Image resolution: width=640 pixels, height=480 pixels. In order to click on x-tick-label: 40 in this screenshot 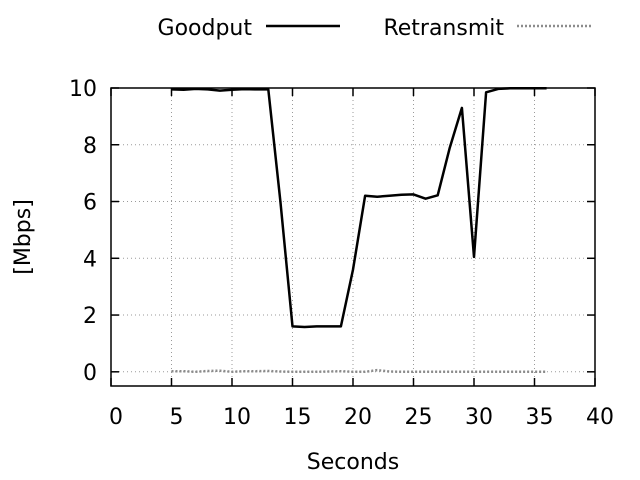, I will do `click(600, 417)`.